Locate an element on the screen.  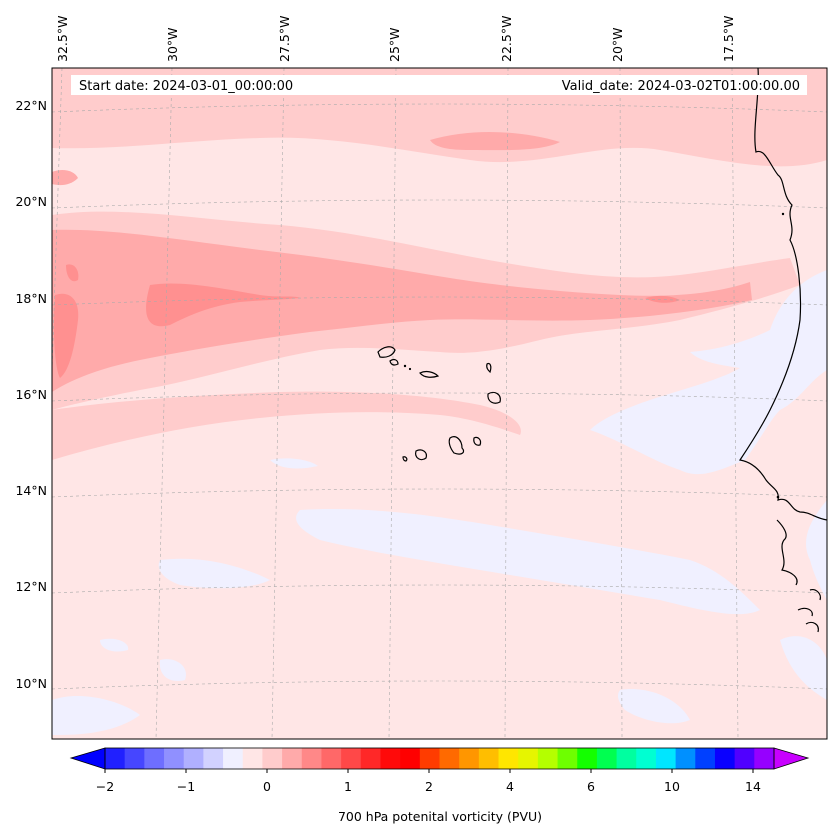
colorbar-tick-label: −2 is located at coordinates (105, 786).